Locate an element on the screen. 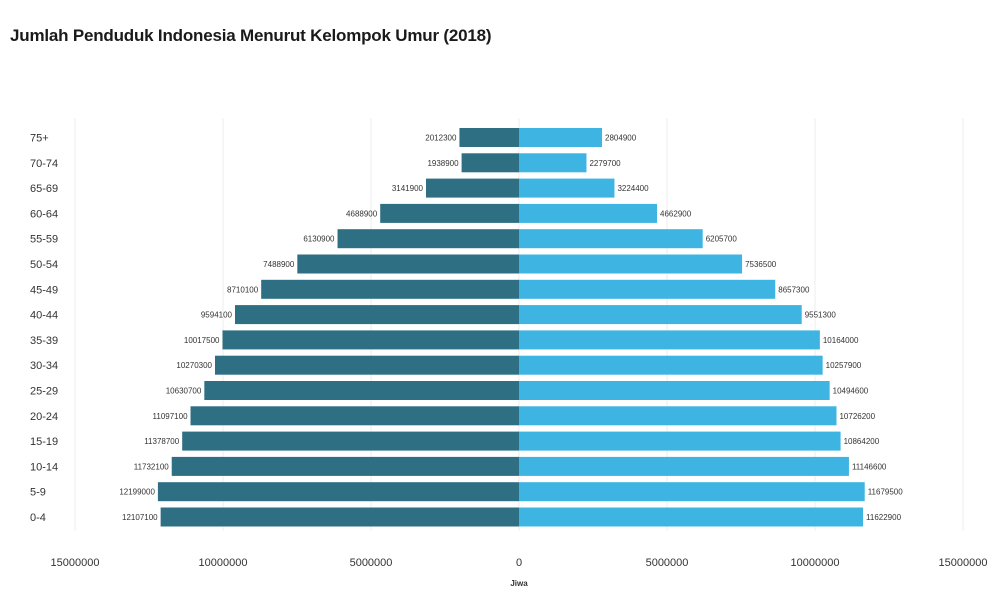 The image size is (994, 590). data-label-right: 11679500 is located at coordinates (886, 492).